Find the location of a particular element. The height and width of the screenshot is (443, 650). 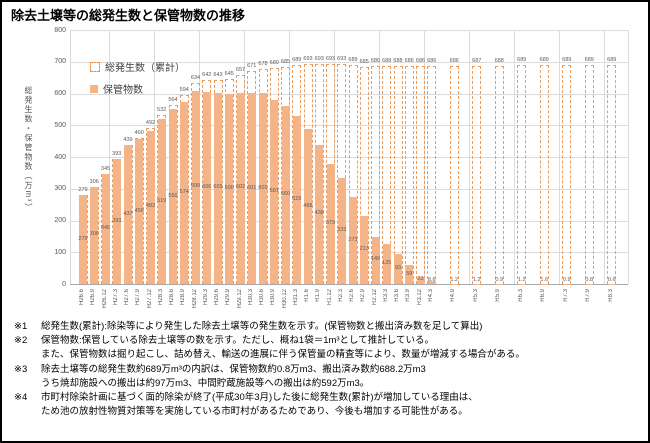

x-axis-tick-label: H29.6 is located at coordinates (217, 297).